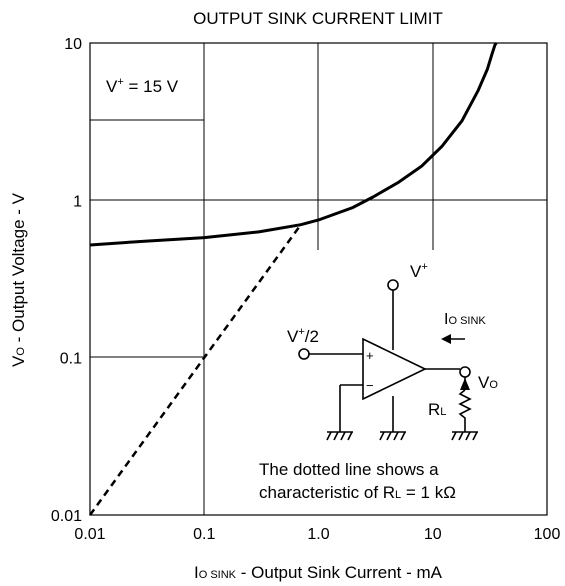 This screenshot has height=586, width=565. Describe the element at coordinates (465, 319) in the screenshot. I see `inset-io-sink-label: IO SINK` at that location.